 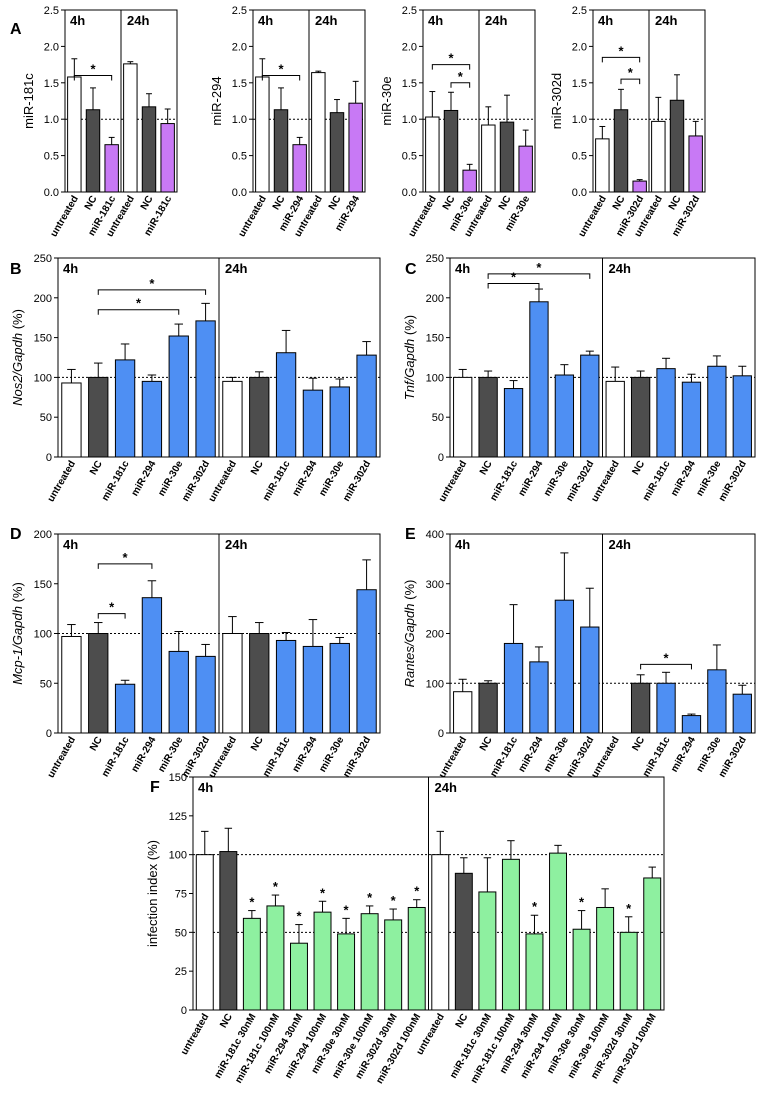 I want to click on y-tick-label: 2.5, so click(x=239, y=11).